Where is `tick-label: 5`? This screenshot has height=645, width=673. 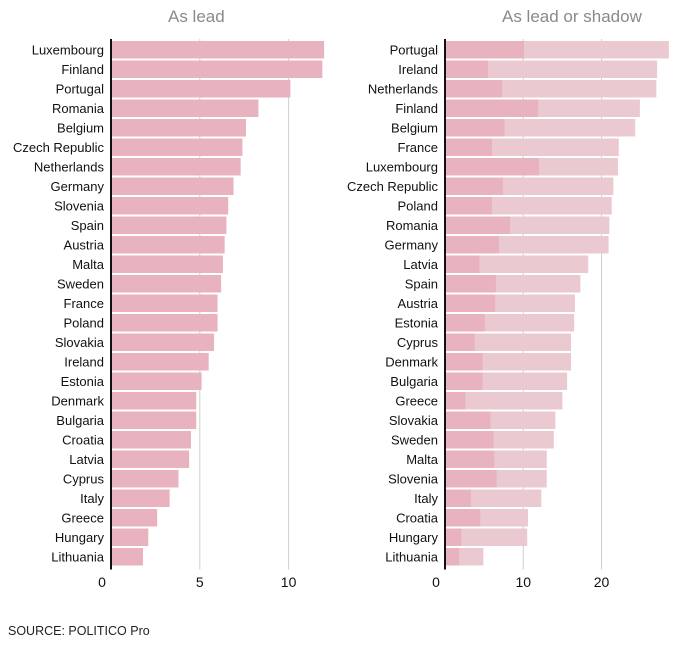 tick-label: 5 is located at coordinates (200, 582).